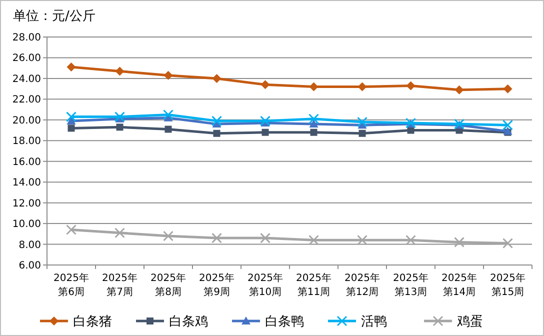 The width and height of the screenshot is (544, 336). Describe the element at coordinates (26, 100) in the screenshot. I see `y-tick-label: 22.00` at that location.